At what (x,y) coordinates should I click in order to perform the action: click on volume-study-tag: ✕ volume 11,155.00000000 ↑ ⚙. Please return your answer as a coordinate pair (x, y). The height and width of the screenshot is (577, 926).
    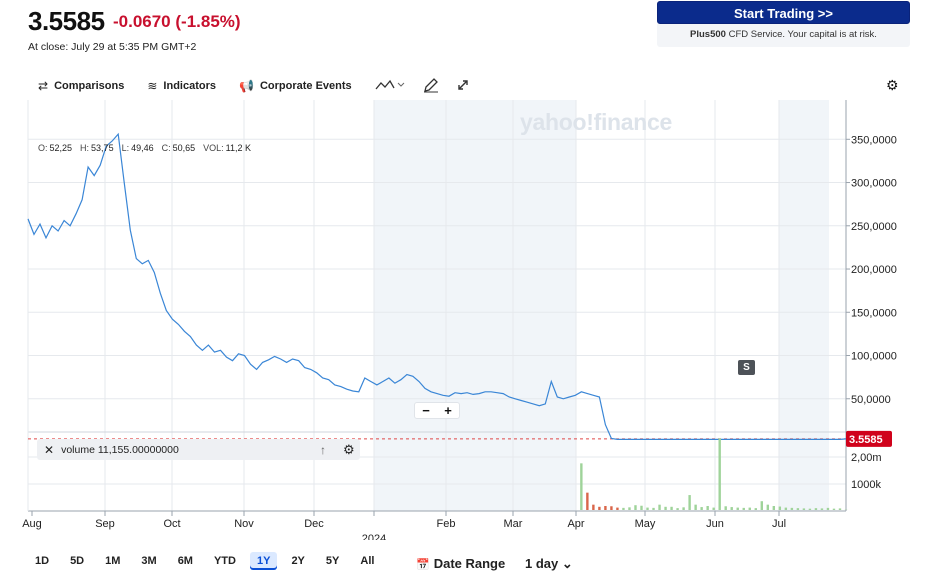
    Looking at the image, I should click on (198, 449).